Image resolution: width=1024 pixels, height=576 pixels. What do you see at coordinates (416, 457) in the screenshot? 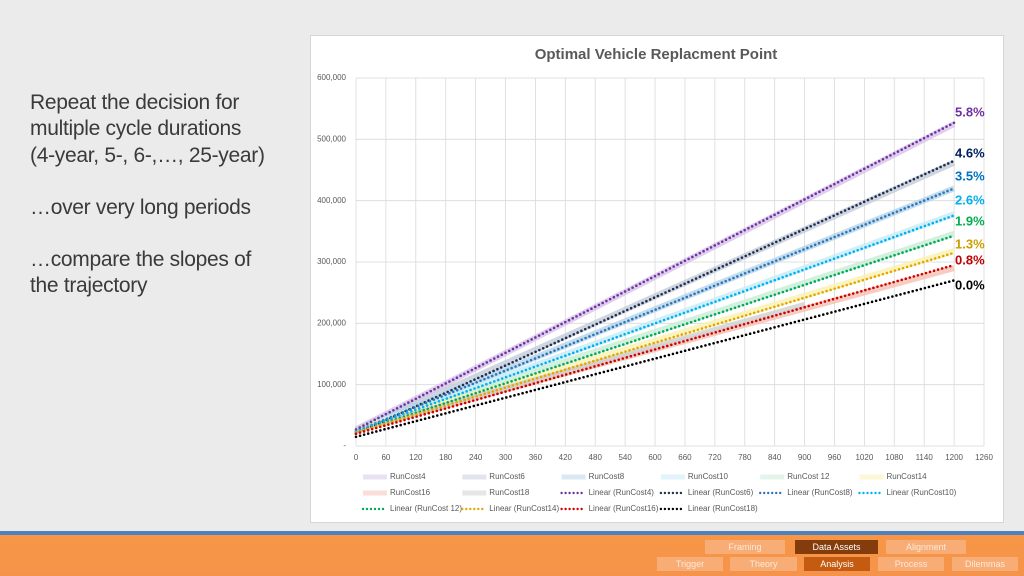
I see `x-tick-label: 120` at bounding box center [416, 457].